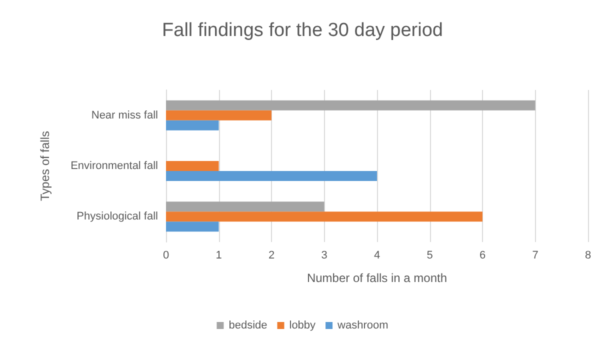 Image resolution: width=605 pixels, height=340 pixels. What do you see at coordinates (302, 30) in the screenshot?
I see `chart-title: Fall findings for the 30 day period` at bounding box center [302, 30].